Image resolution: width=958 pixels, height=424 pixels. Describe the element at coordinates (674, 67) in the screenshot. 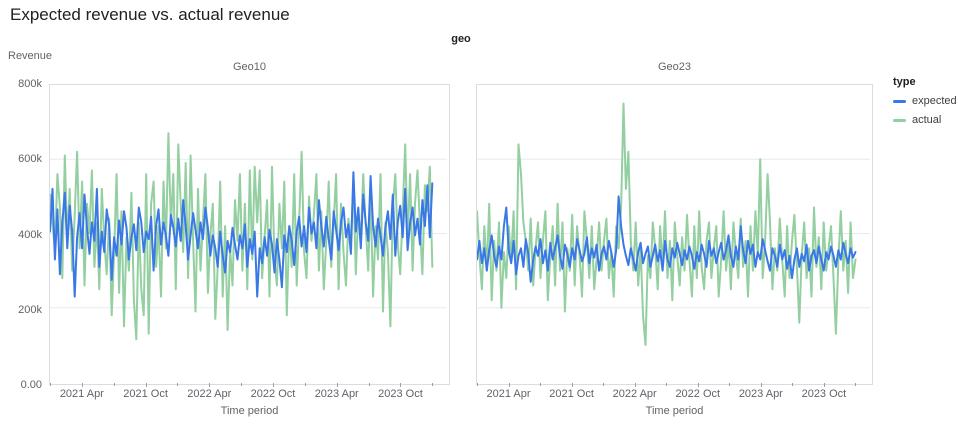

I see `panel-title-geo23: Geo23` at that location.